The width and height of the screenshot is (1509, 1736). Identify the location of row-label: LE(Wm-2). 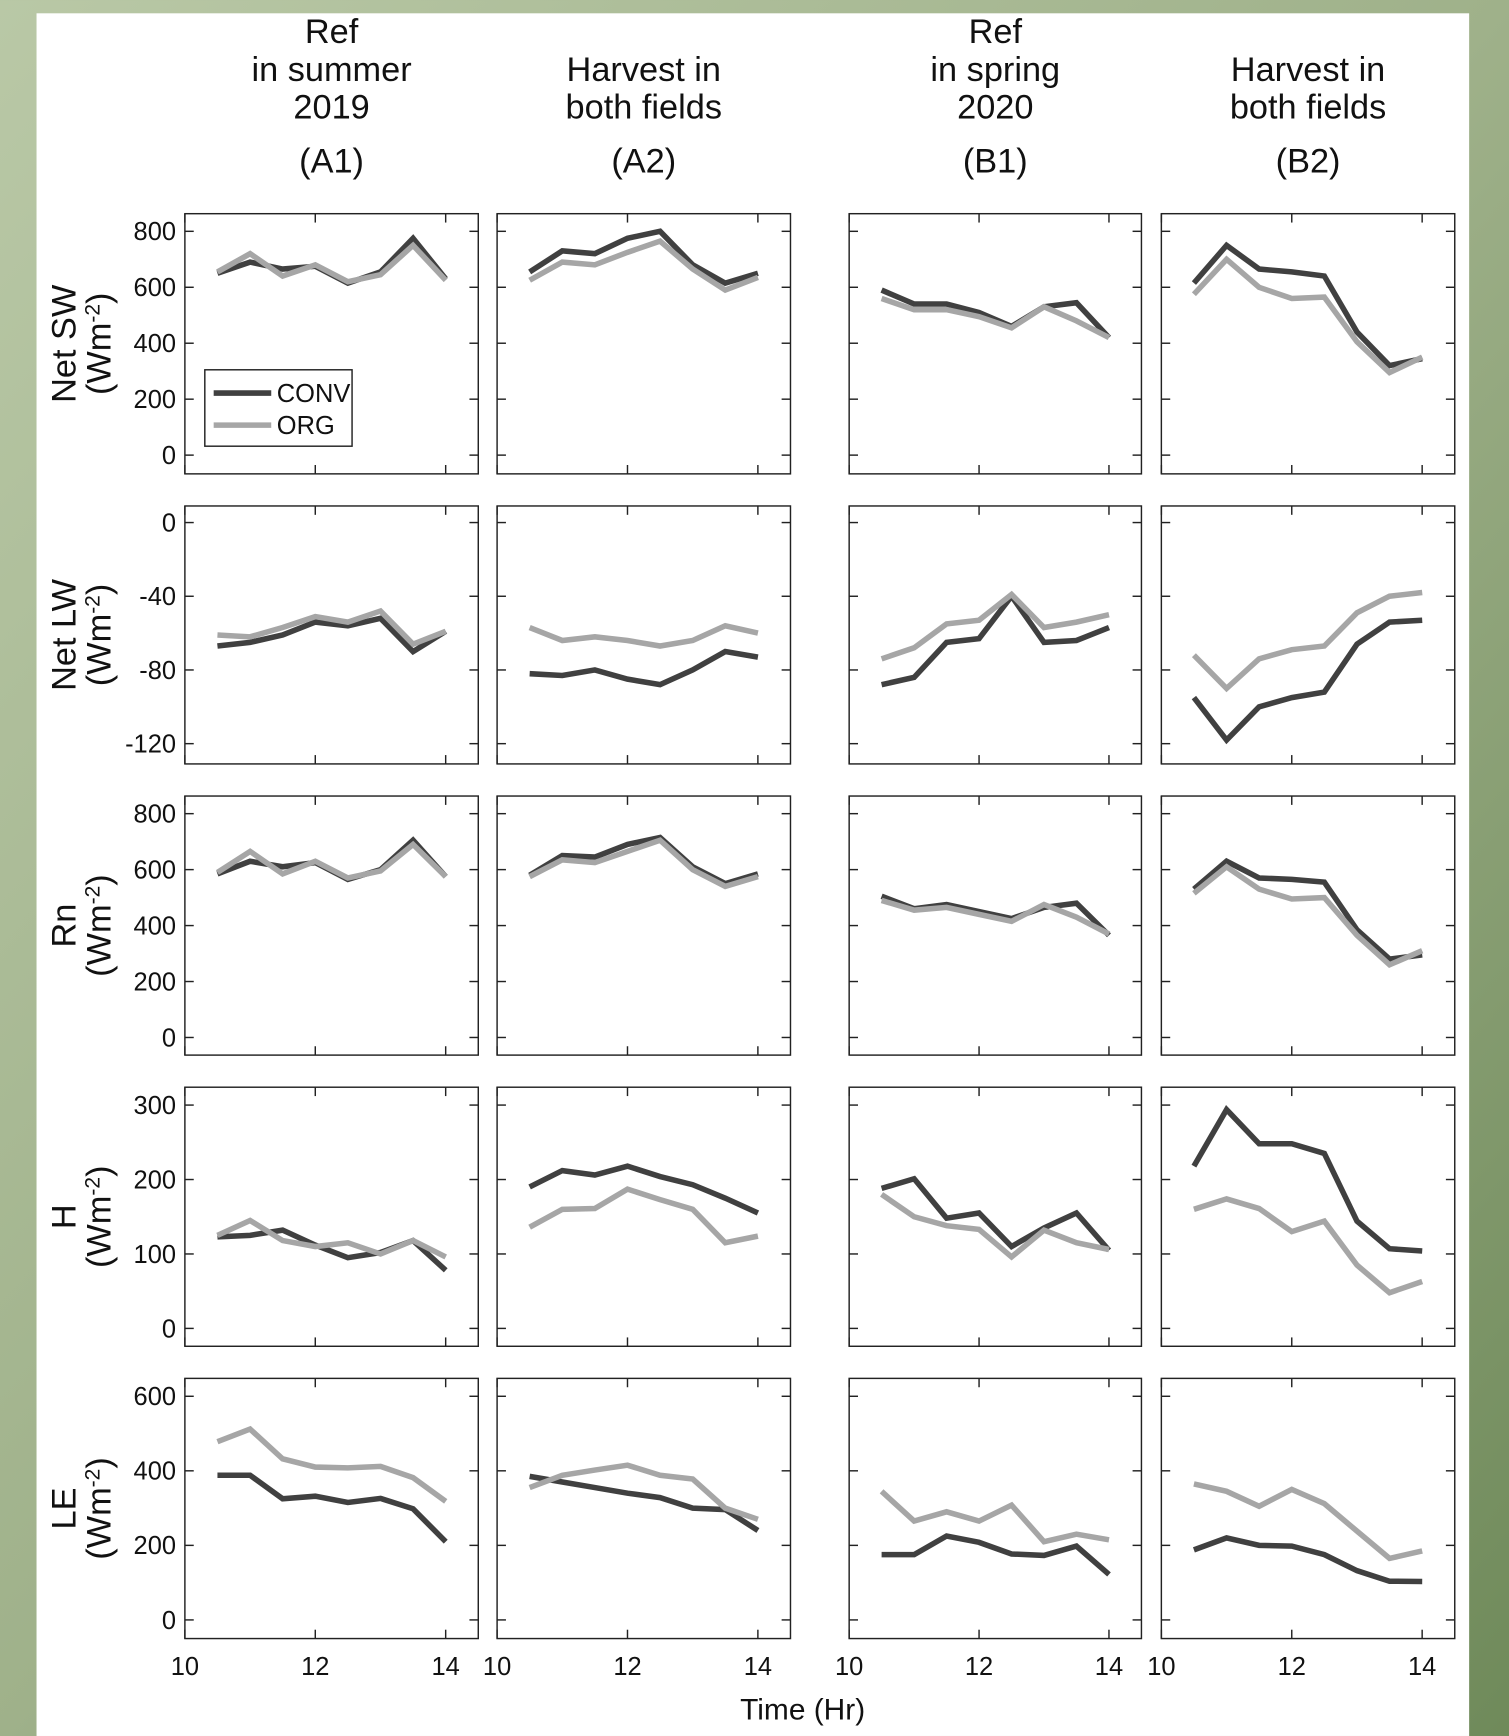
(81, 1508).